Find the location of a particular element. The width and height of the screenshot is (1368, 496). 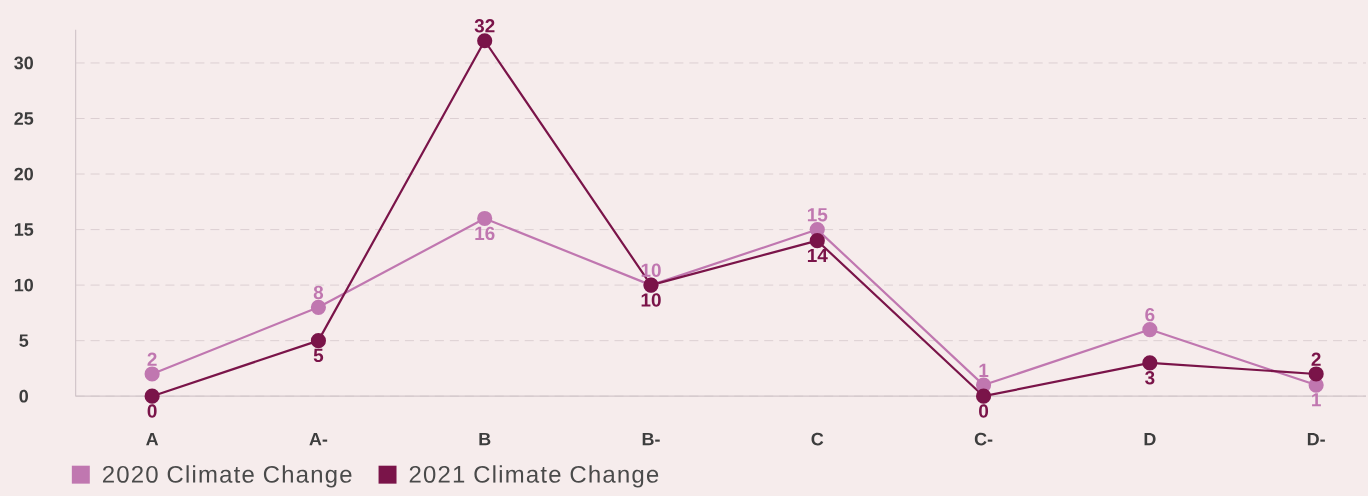

data-label: 32 is located at coordinates (484, 26).